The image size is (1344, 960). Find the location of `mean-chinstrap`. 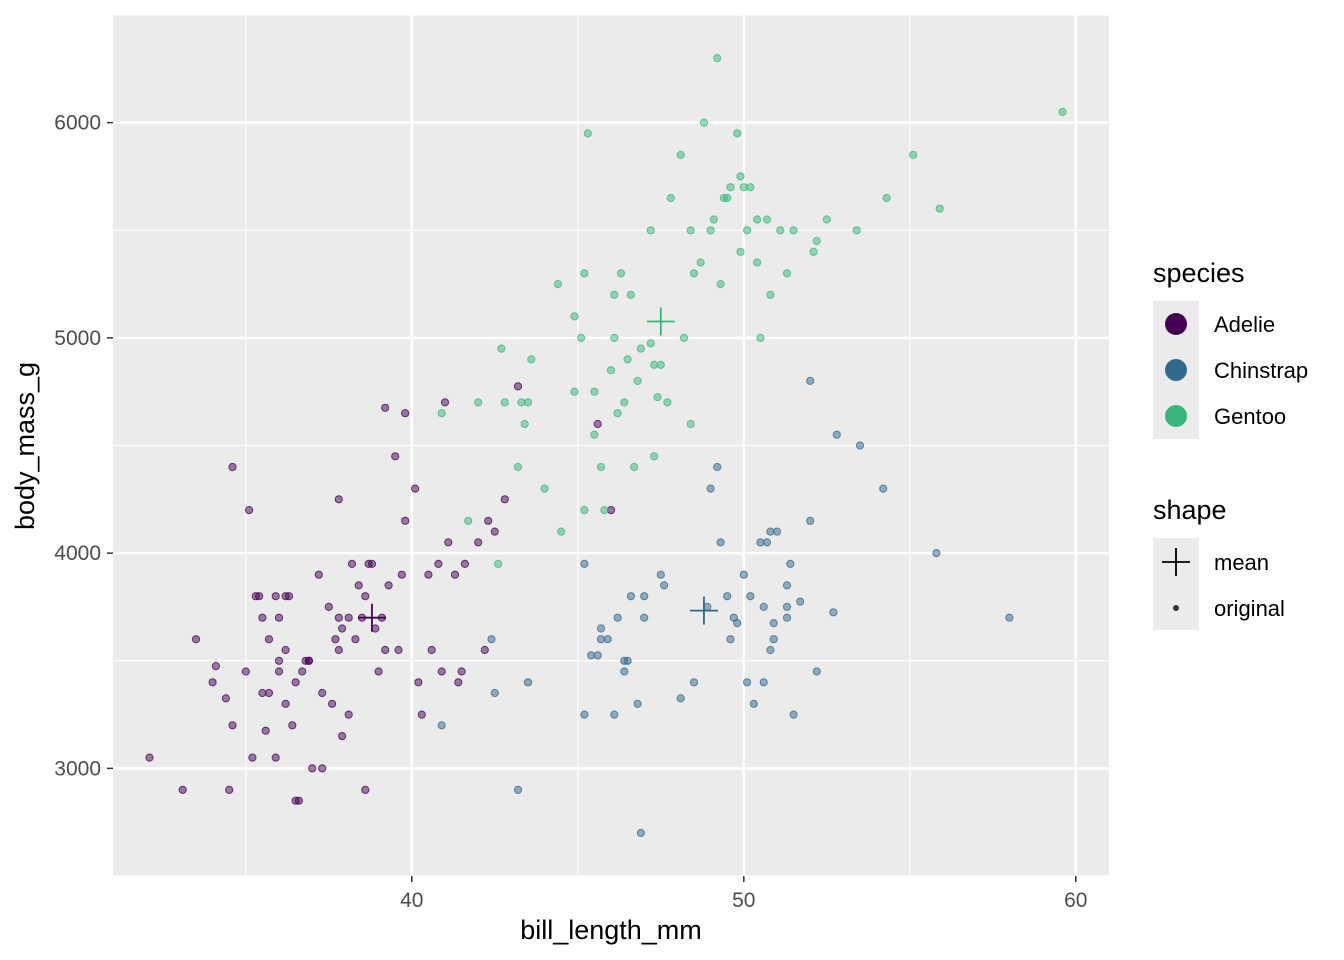

mean-chinstrap is located at coordinates (703, 610).